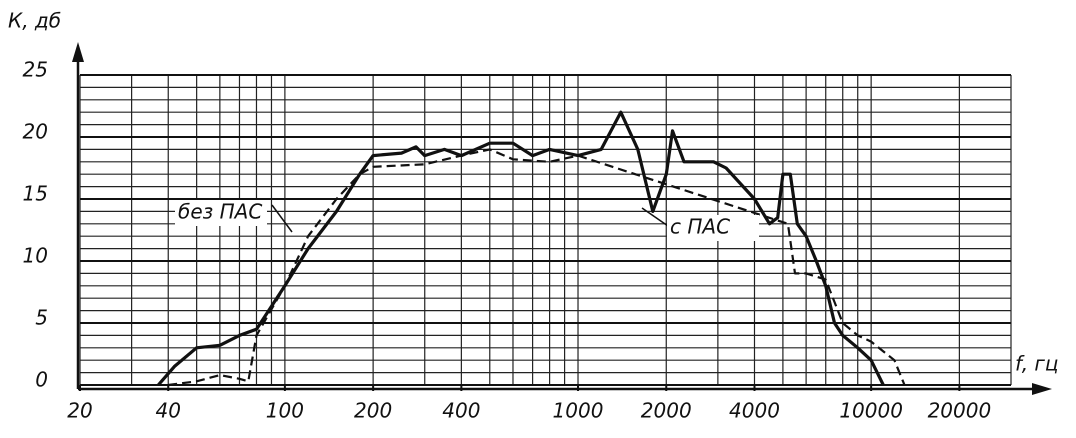 This screenshot has height=438, width=1076. What do you see at coordinates (41, 318) in the screenshot?
I see `y-tick-label: 5` at bounding box center [41, 318].